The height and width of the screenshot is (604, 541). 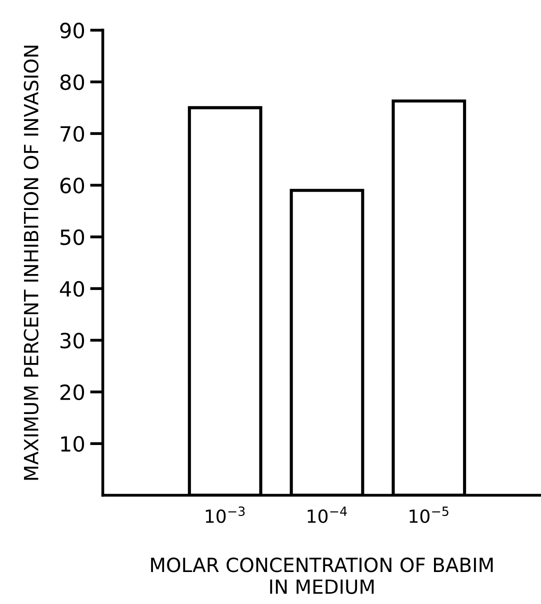 What do you see at coordinates (322, 576) in the screenshot?
I see `x-axis-title: MOLAR CONCENTRATION OF BABIM IN MEDIUM` at bounding box center [322, 576].